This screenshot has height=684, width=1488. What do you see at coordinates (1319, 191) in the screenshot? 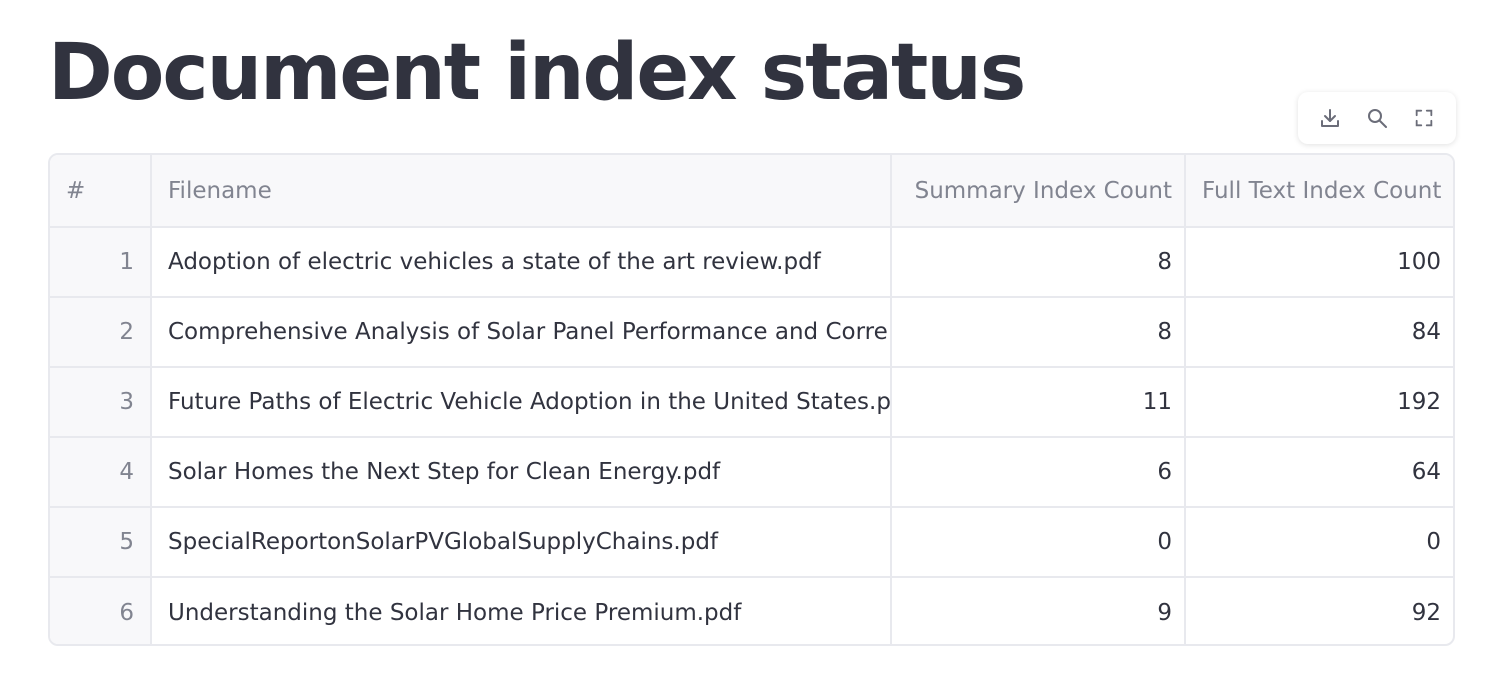
I see `column-header-full-text-index-count: Full Text Index Count` at bounding box center [1319, 191].